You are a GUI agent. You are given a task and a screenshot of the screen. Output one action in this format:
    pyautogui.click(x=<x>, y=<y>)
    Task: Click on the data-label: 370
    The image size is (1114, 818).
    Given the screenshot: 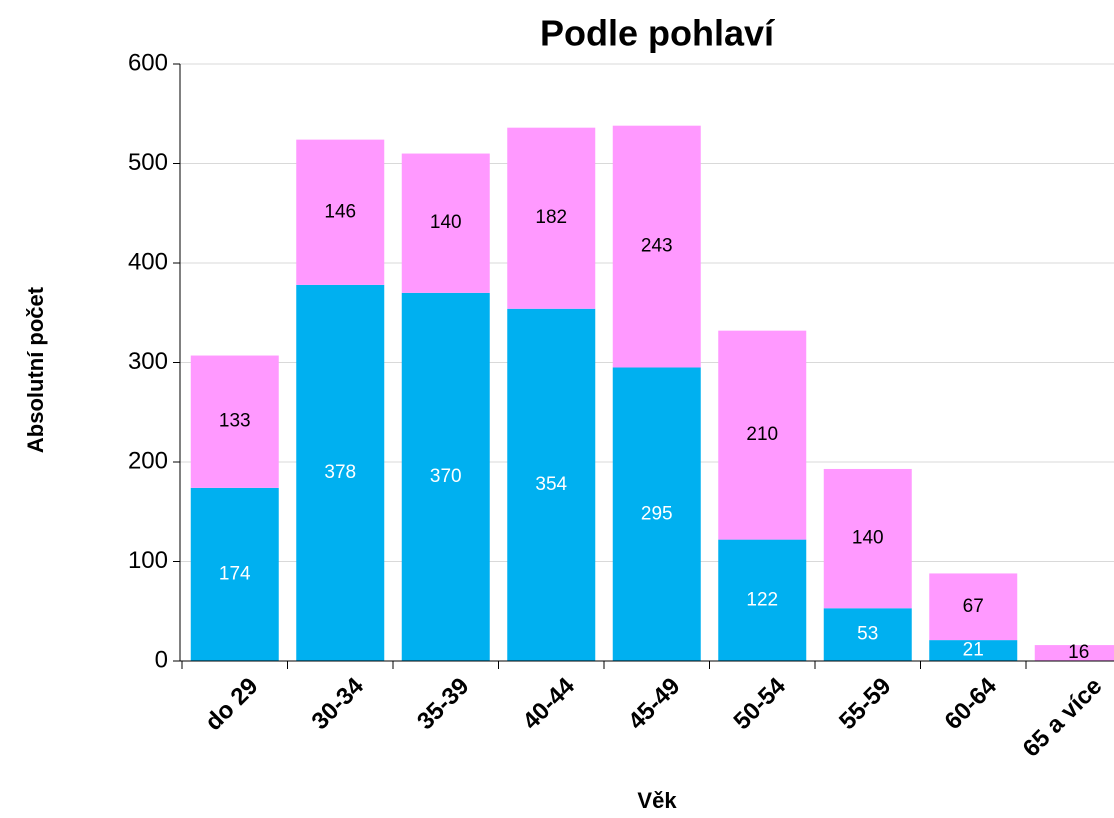 What is the action you would take?
    pyautogui.click(x=446, y=476)
    